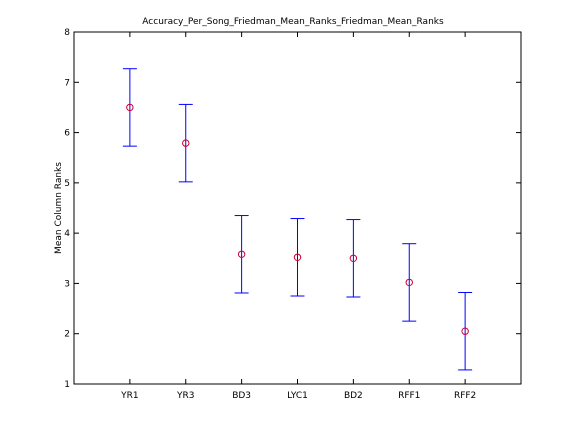  Describe the element at coordinates (67, 385) in the screenshot. I see `y-tick-label: 1` at that location.